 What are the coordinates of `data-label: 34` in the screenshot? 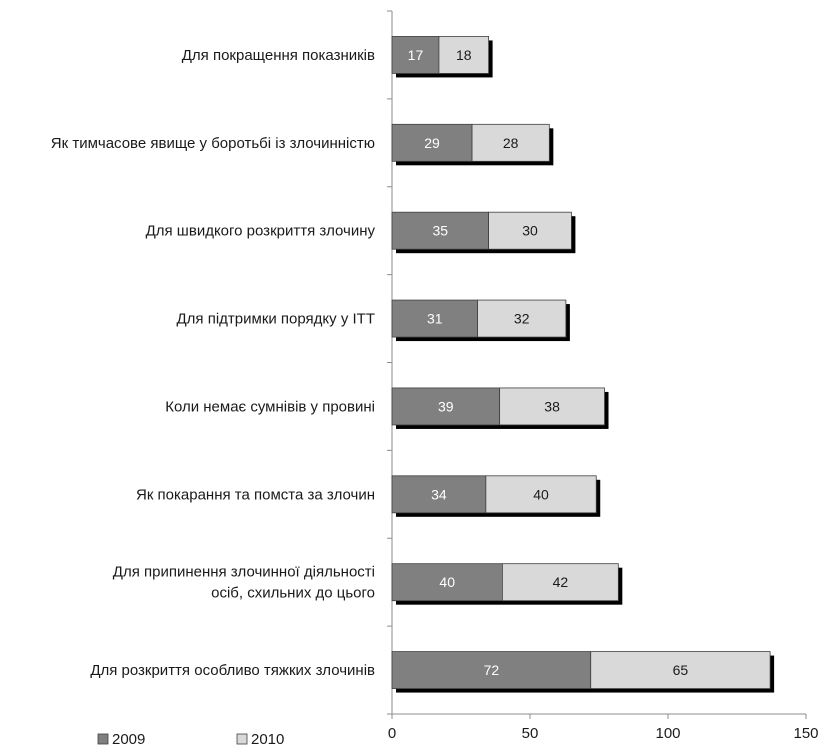 It's located at (439, 494).